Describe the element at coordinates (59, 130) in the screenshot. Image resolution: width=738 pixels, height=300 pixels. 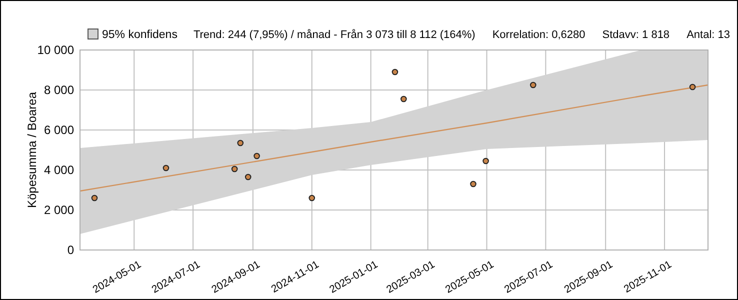
I see `y-tick-label: 6 000` at that location.